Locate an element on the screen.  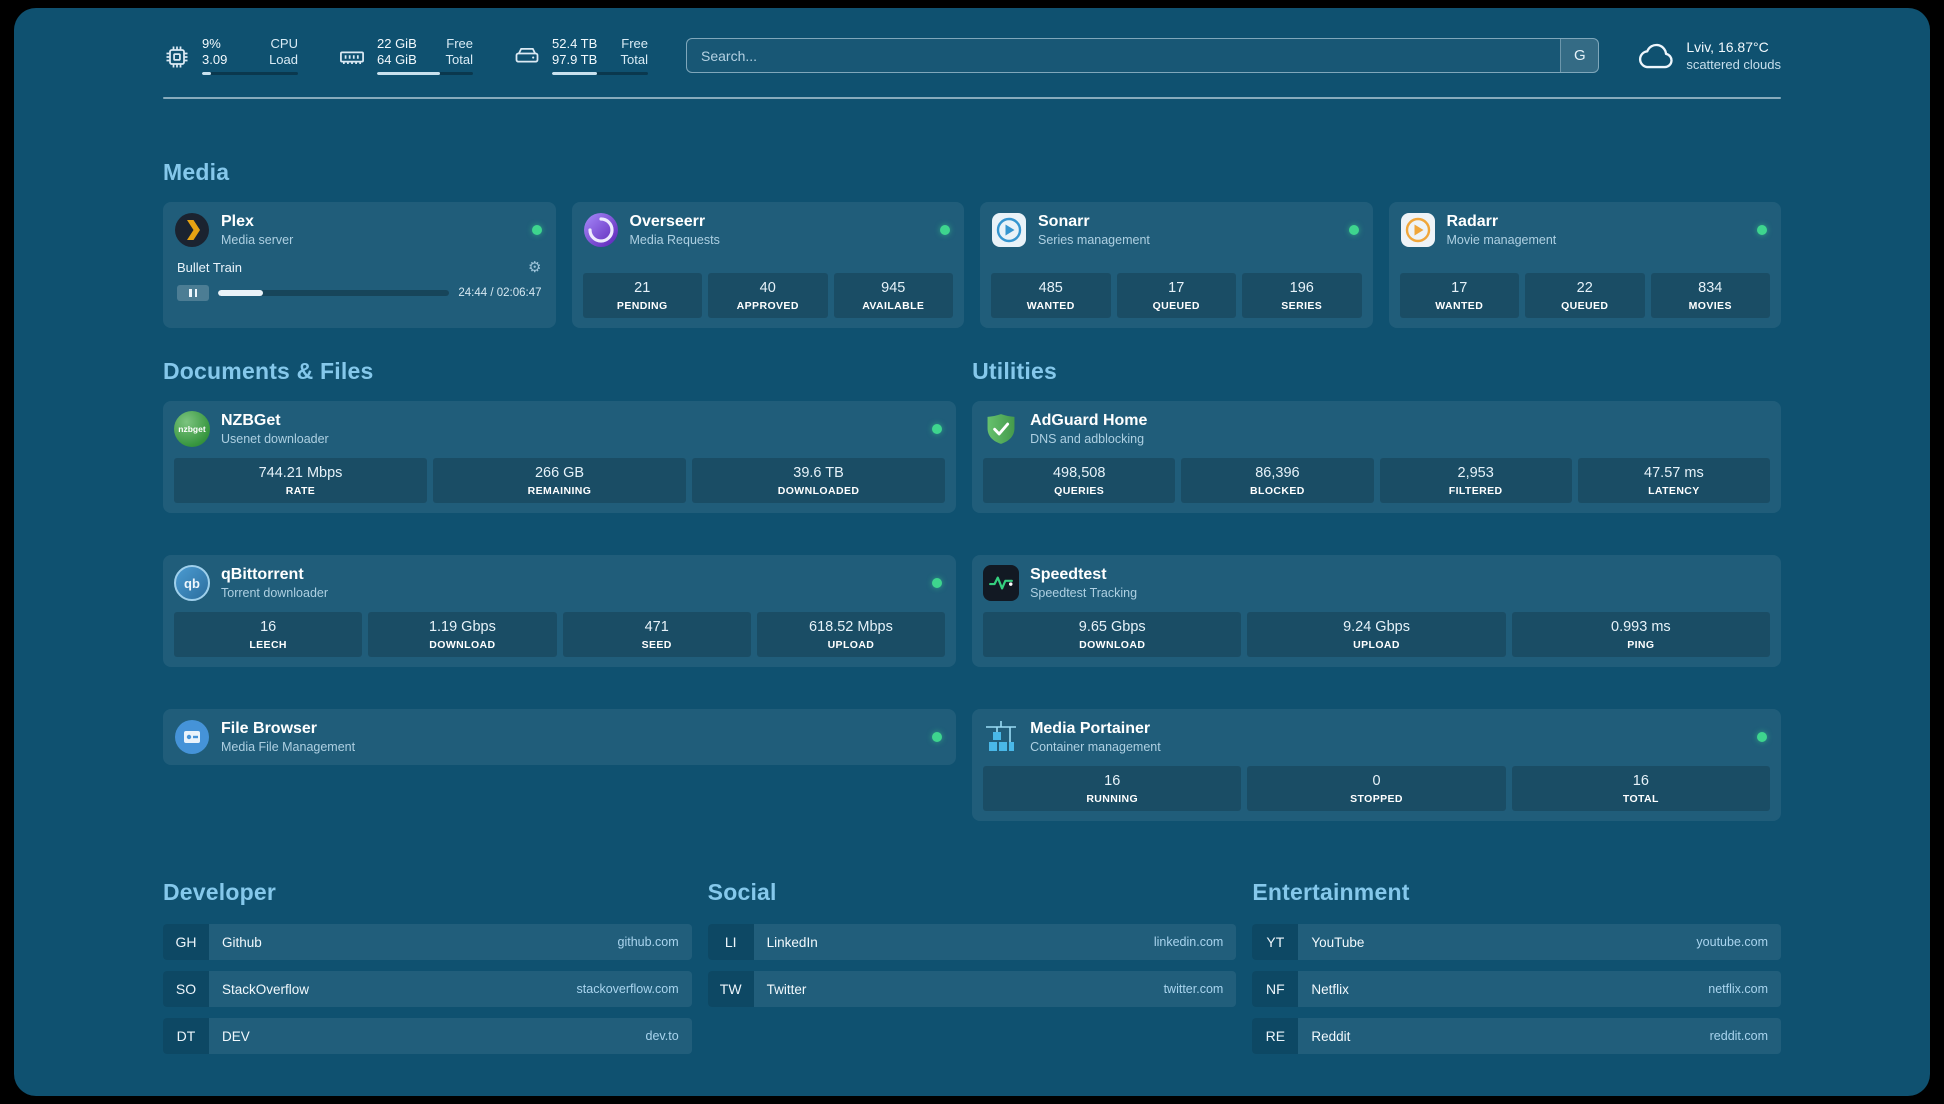
stat-box: 9.24 Gbps UPLOAD is located at coordinates (1376, 634).